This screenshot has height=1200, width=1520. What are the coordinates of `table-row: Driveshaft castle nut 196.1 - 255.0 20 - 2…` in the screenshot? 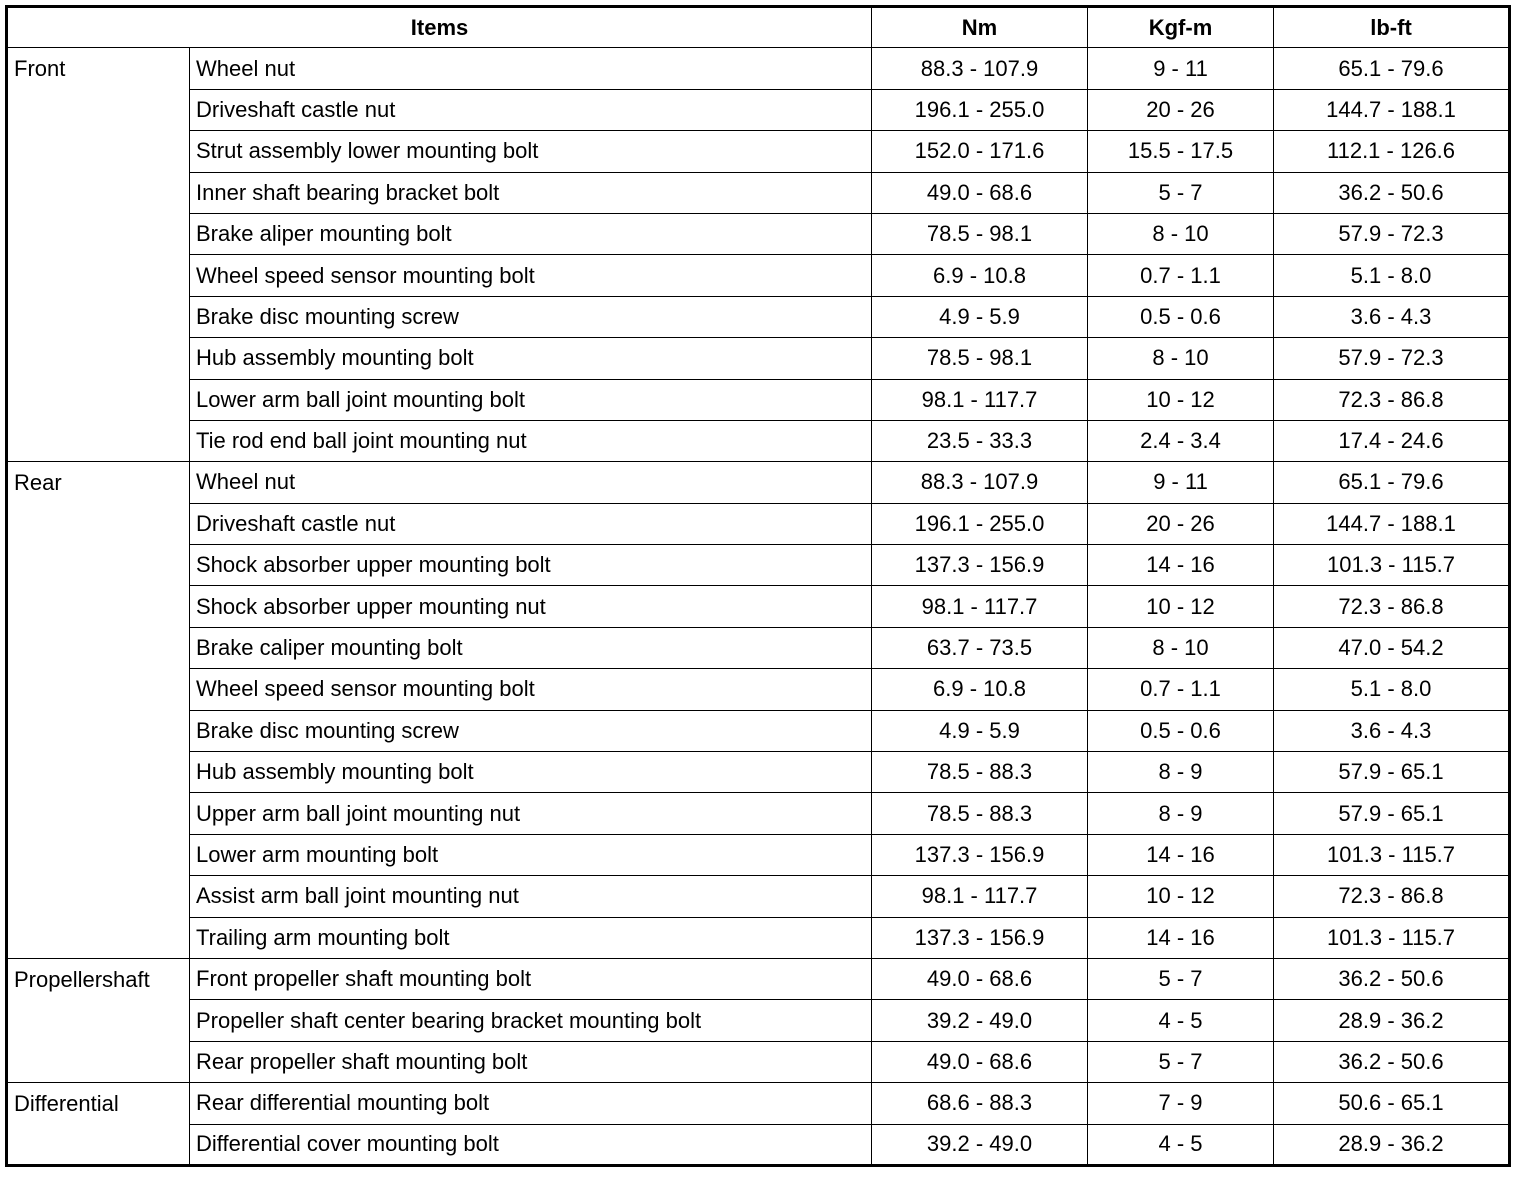 It's located at (759, 110).